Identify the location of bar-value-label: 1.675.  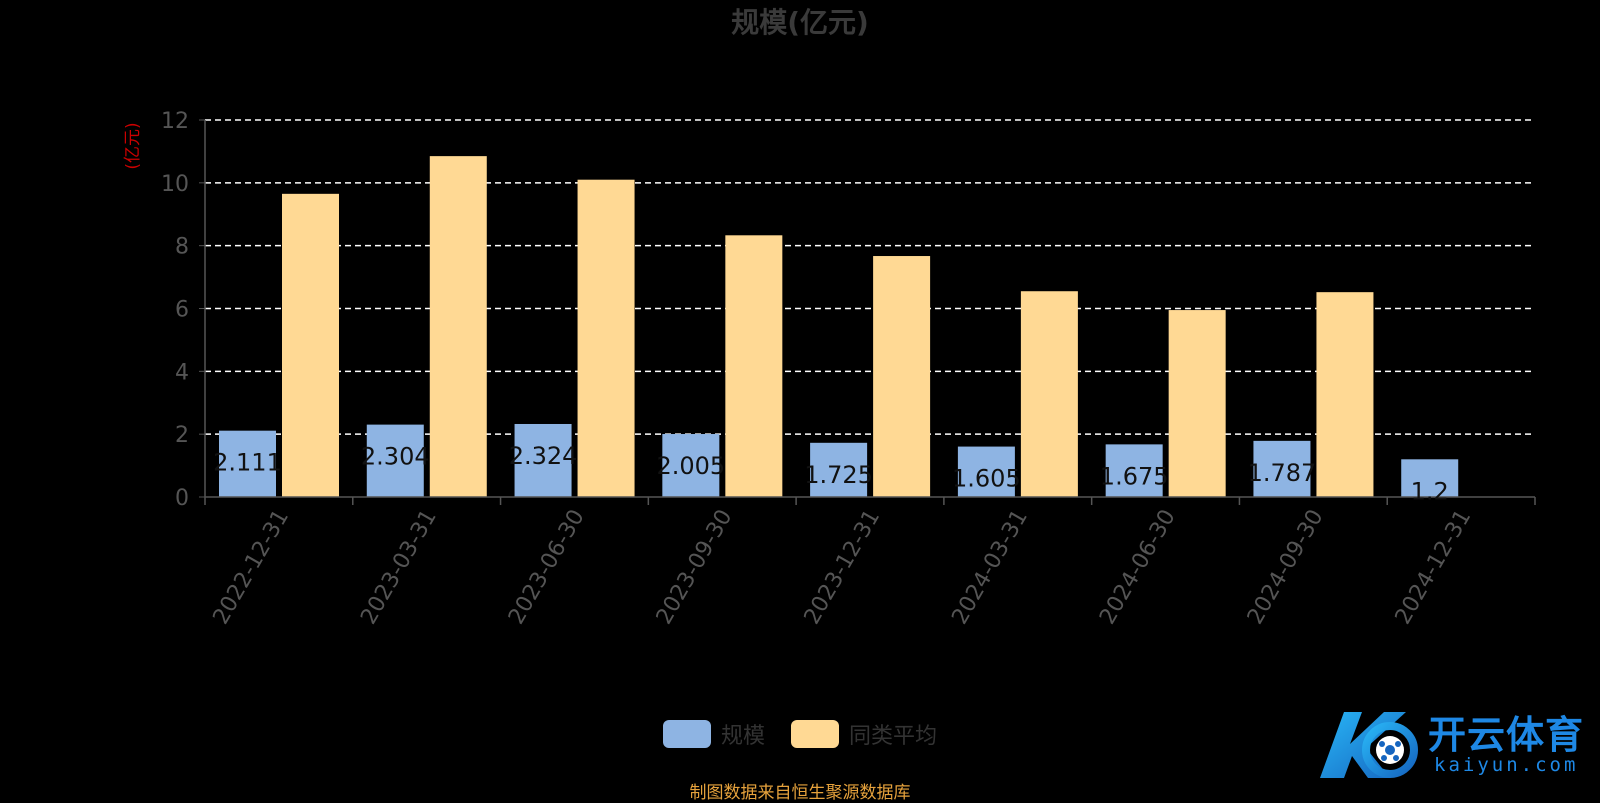
(1134, 476).